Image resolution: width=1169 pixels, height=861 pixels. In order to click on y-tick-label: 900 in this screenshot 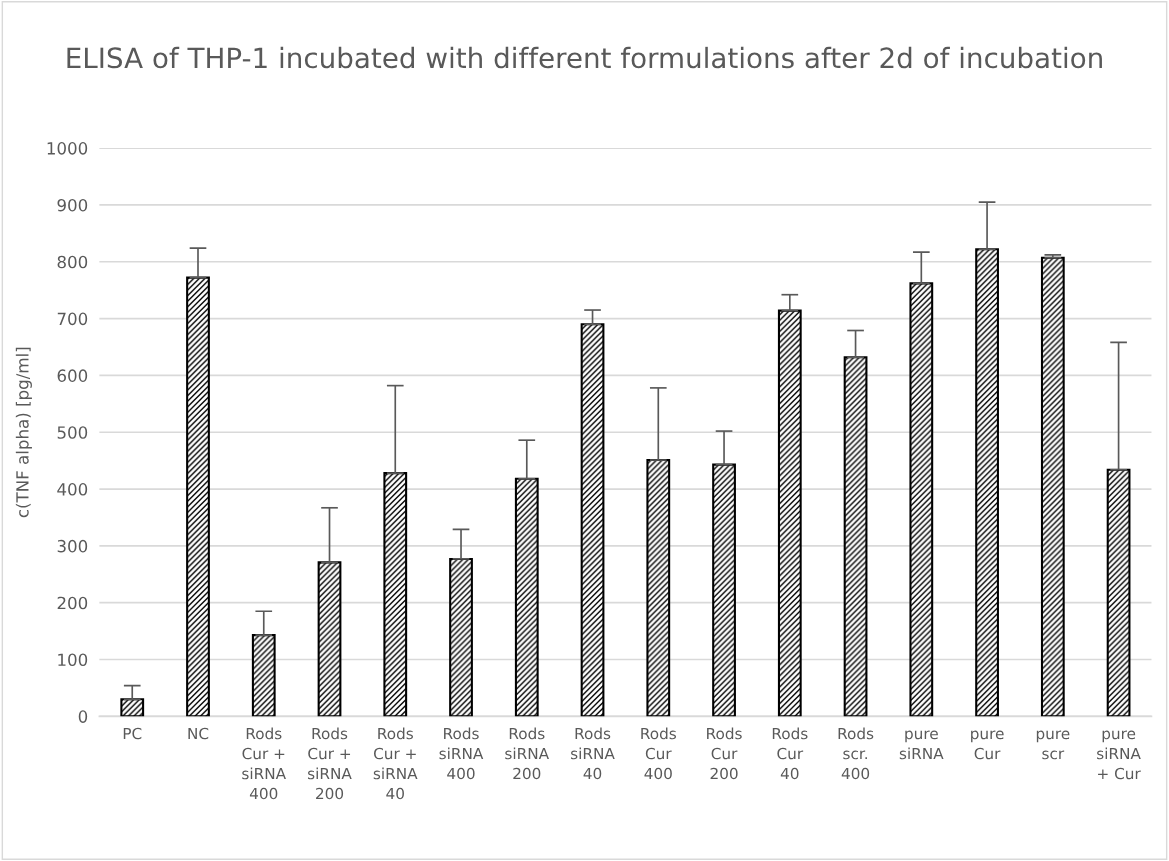, I will do `click(72, 205)`.